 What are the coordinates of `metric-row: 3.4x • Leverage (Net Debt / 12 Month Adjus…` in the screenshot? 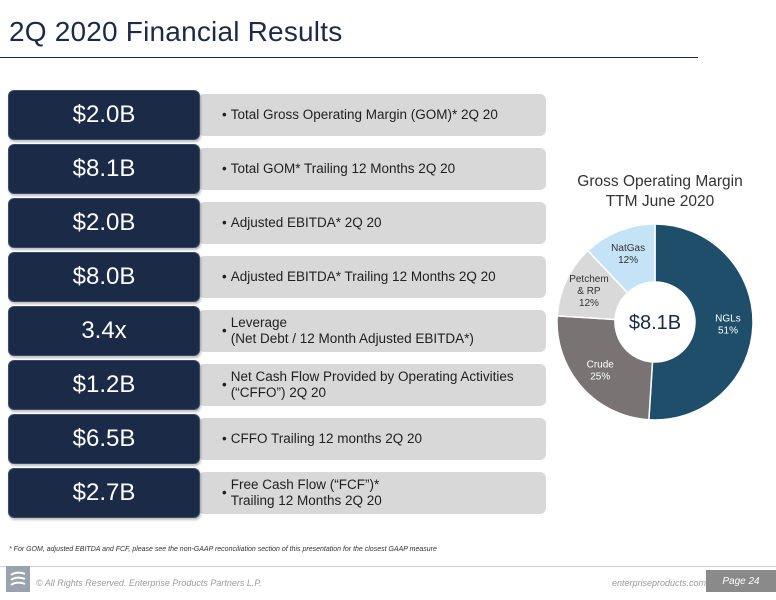 It's located at (277, 331).